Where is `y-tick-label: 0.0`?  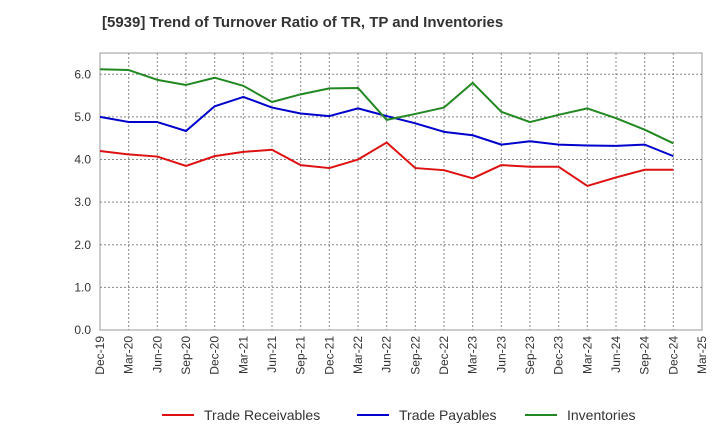 y-tick-label: 0.0 is located at coordinates (82, 330).